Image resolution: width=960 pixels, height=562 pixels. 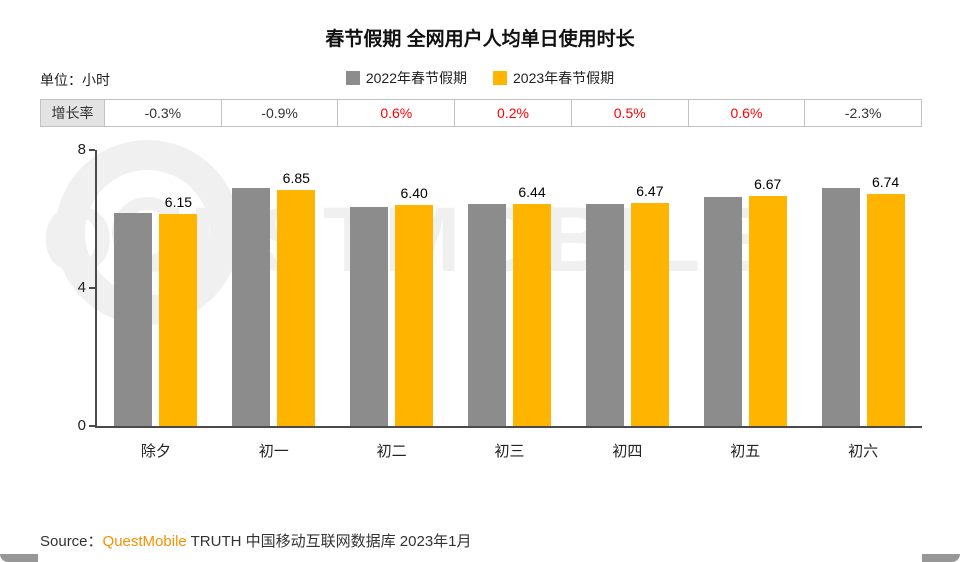 What do you see at coordinates (163, 113) in the screenshot?
I see `growth-rate-value: -0.3%` at bounding box center [163, 113].